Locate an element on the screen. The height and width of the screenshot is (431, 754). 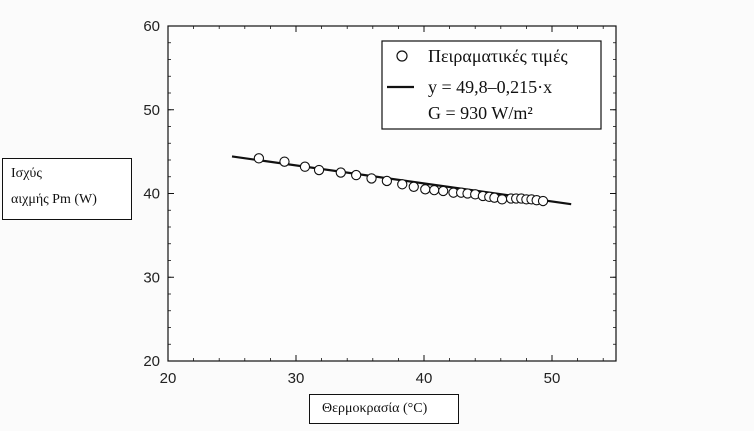
legend-marker-circle is located at coordinates (402, 56).